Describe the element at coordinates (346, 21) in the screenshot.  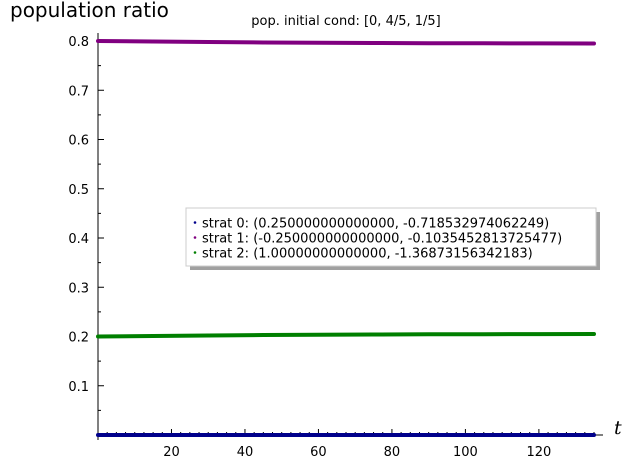
I see `chart-title: pop. initial cond: [0, 4/5, 1/5]` at that location.